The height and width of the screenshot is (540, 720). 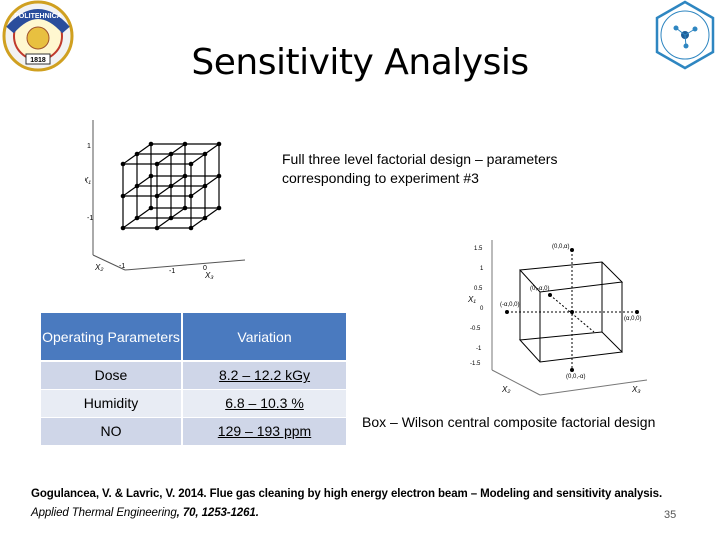 I want to click on ccd-tick: -0.5, so click(x=475, y=329).